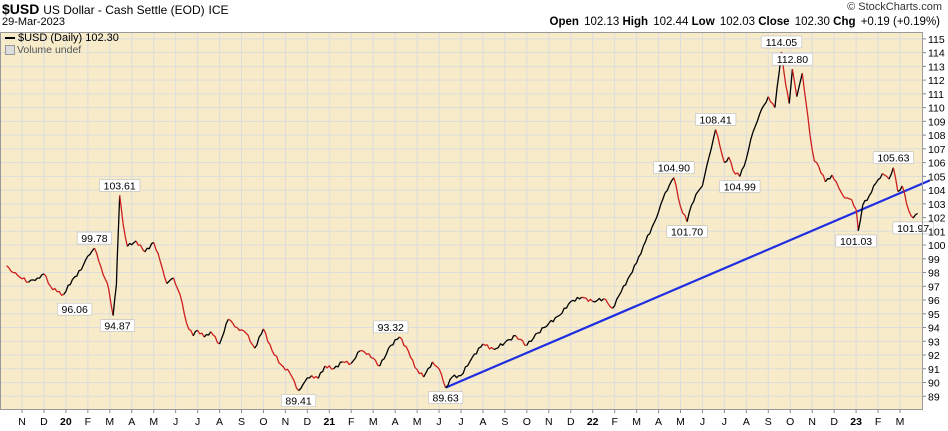 The image size is (948, 431). I want to click on value-callout: 89.41, so click(299, 401).